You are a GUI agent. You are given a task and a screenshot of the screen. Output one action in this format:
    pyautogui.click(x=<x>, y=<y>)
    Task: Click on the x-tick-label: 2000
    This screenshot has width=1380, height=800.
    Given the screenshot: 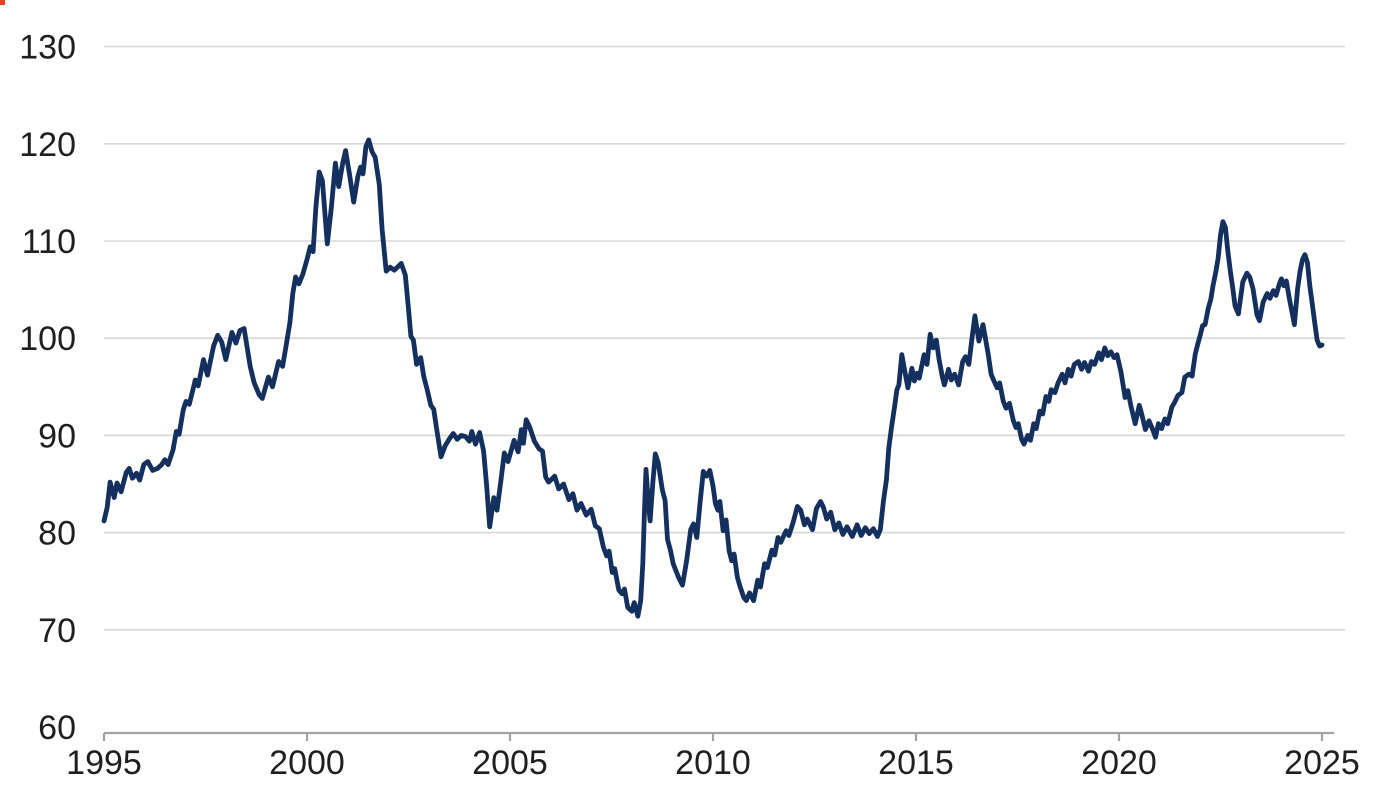 What is the action you would take?
    pyautogui.click(x=307, y=763)
    